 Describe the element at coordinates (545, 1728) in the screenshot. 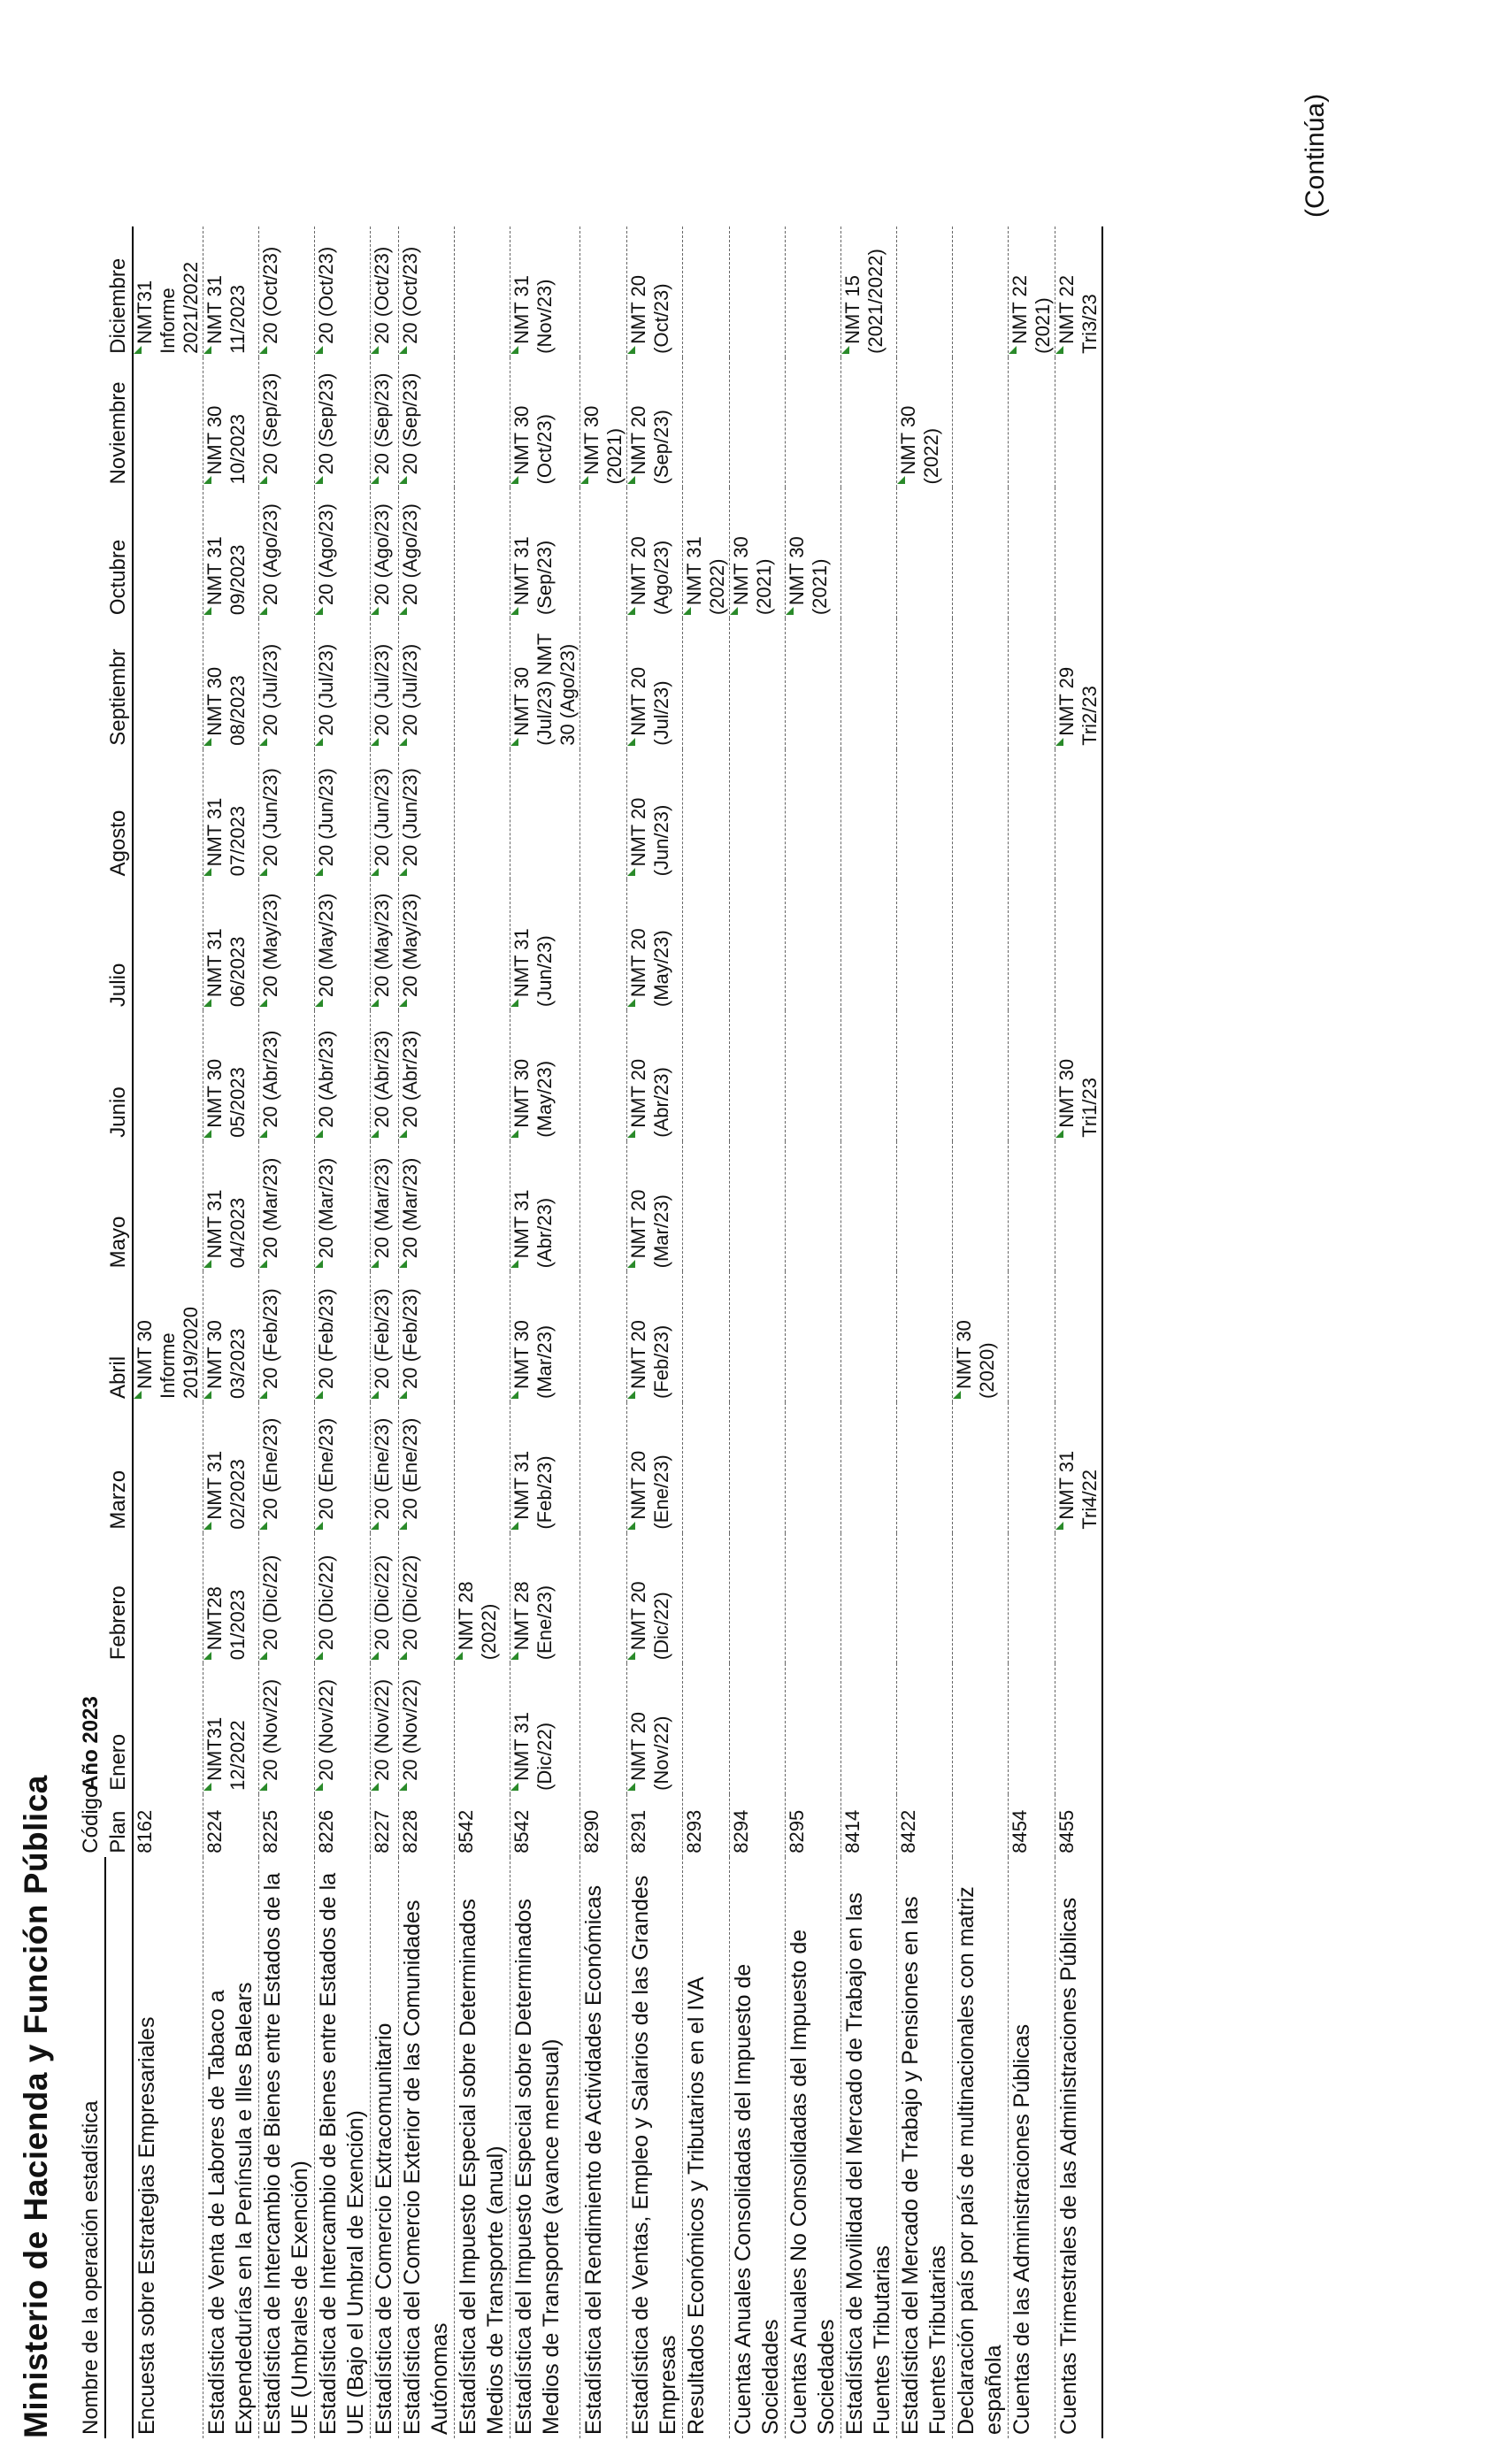

I see `schedule-cell: NMT 31 (Dic/22)` at that location.